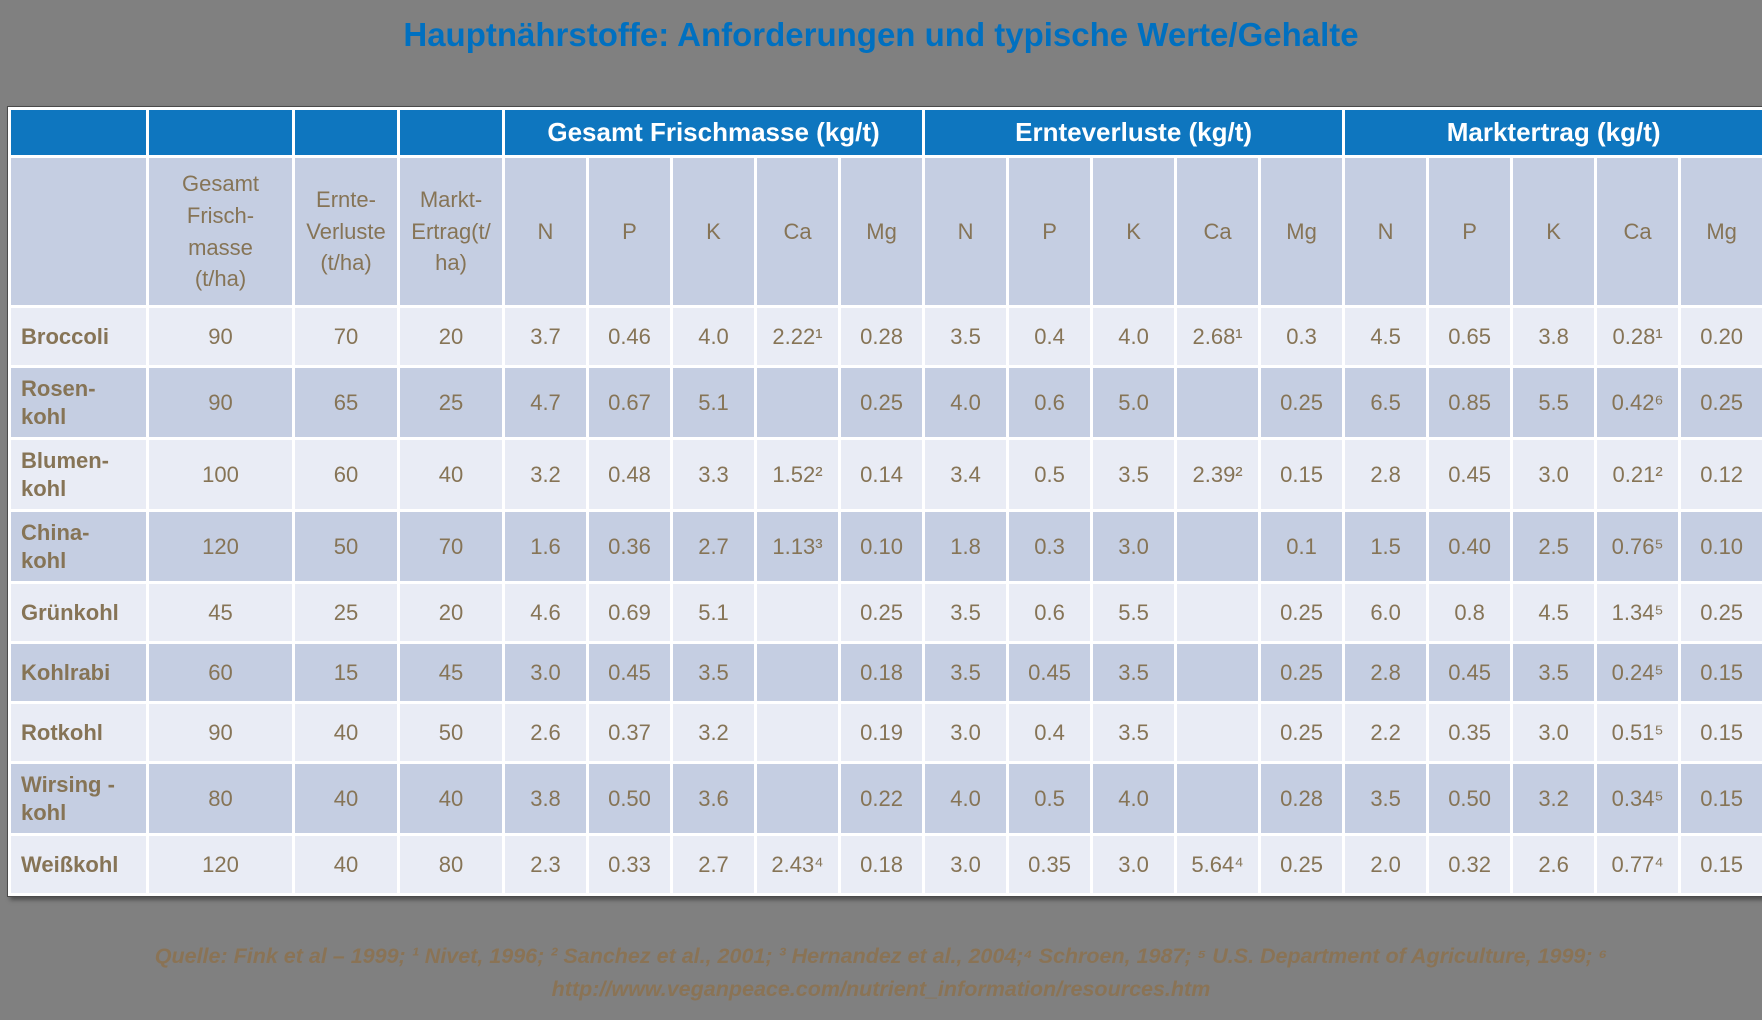 The height and width of the screenshot is (1020, 1762). I want to click on table-cell: 0.36, so click(629, 546).